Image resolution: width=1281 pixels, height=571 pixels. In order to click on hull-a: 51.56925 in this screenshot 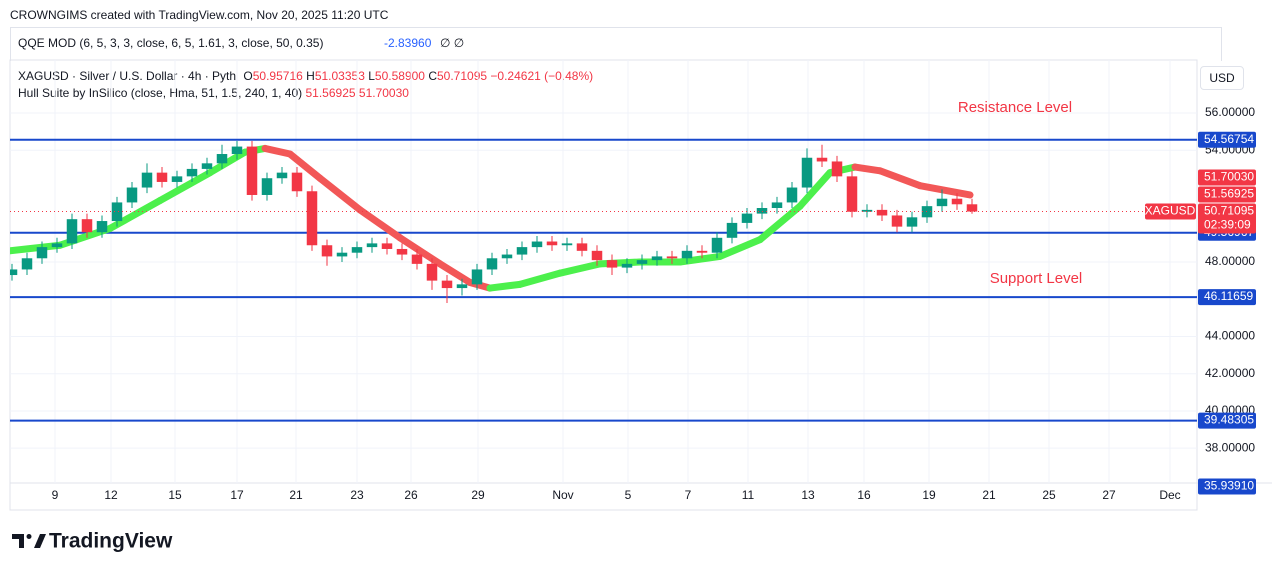, I will do `click(330, 93)`.